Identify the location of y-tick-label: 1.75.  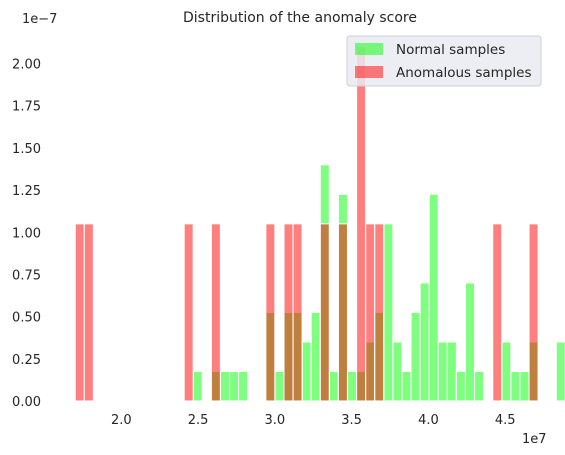
(26, 107).